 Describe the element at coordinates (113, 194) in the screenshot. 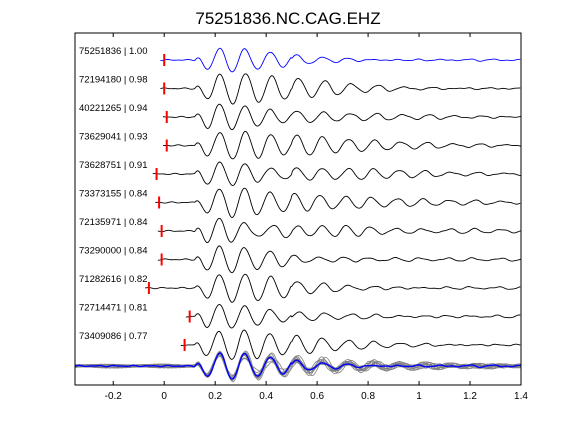

I see `trace-label: 73373155 | 0.84` at that location.